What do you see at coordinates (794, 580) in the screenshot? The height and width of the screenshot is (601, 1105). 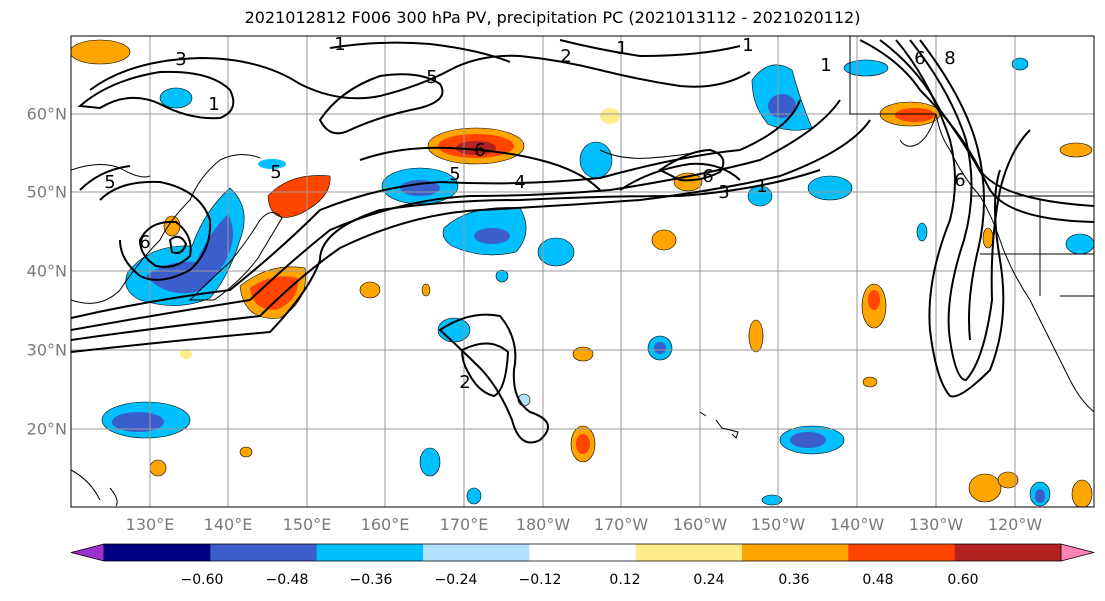 I see `colorbar-tick-label: 0.36` at bounding box center [794, 580].